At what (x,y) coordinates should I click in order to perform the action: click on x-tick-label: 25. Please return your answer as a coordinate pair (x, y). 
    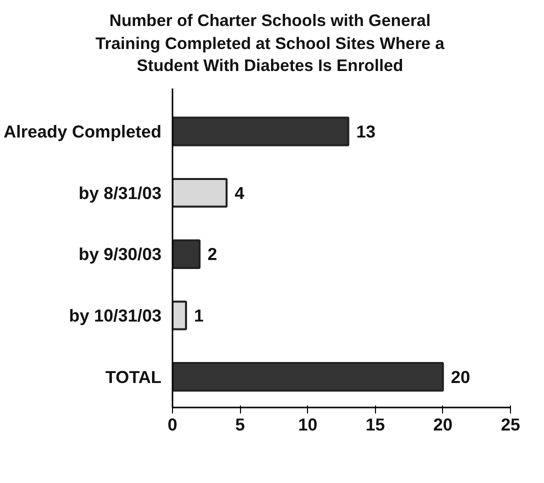
    Looking at the image, I should click on (510, 424).